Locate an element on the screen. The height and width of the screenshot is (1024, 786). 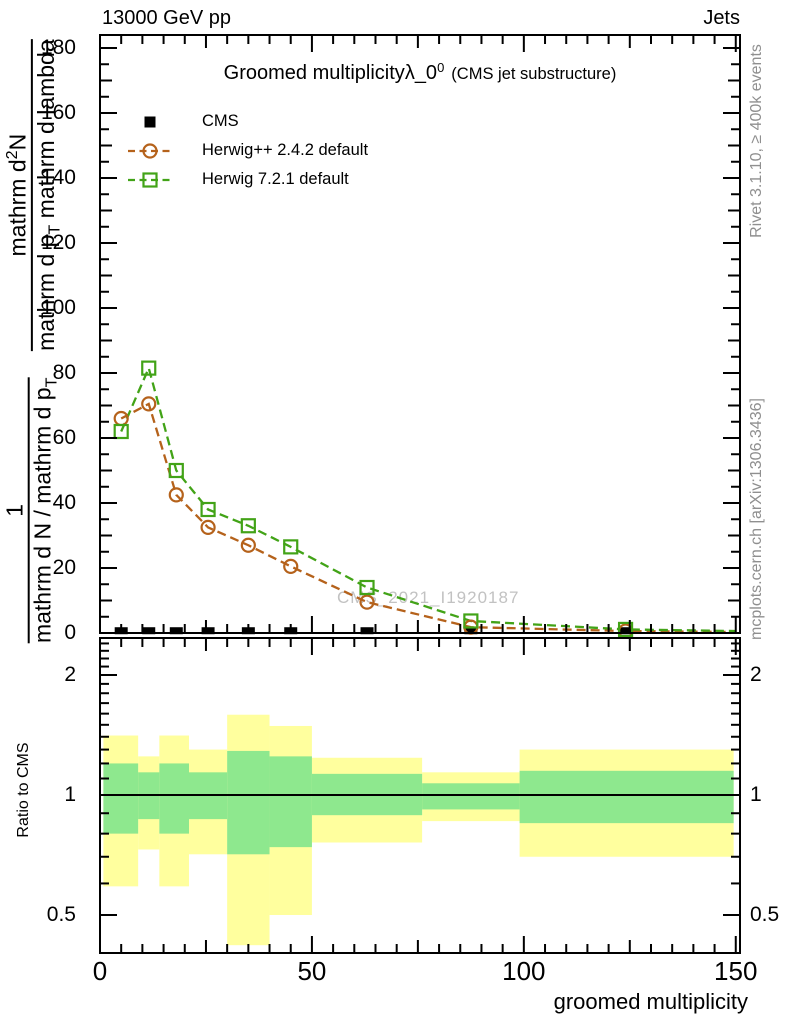
main-y-tick-label: 0 is located at coordinates (70, 632).